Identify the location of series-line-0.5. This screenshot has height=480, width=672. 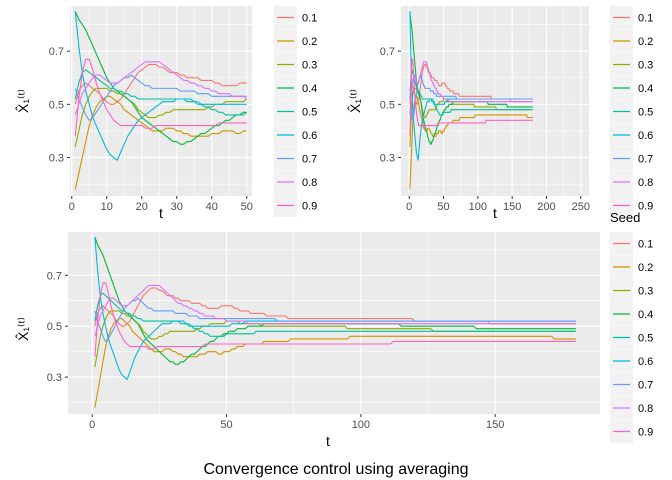
(161, 92).